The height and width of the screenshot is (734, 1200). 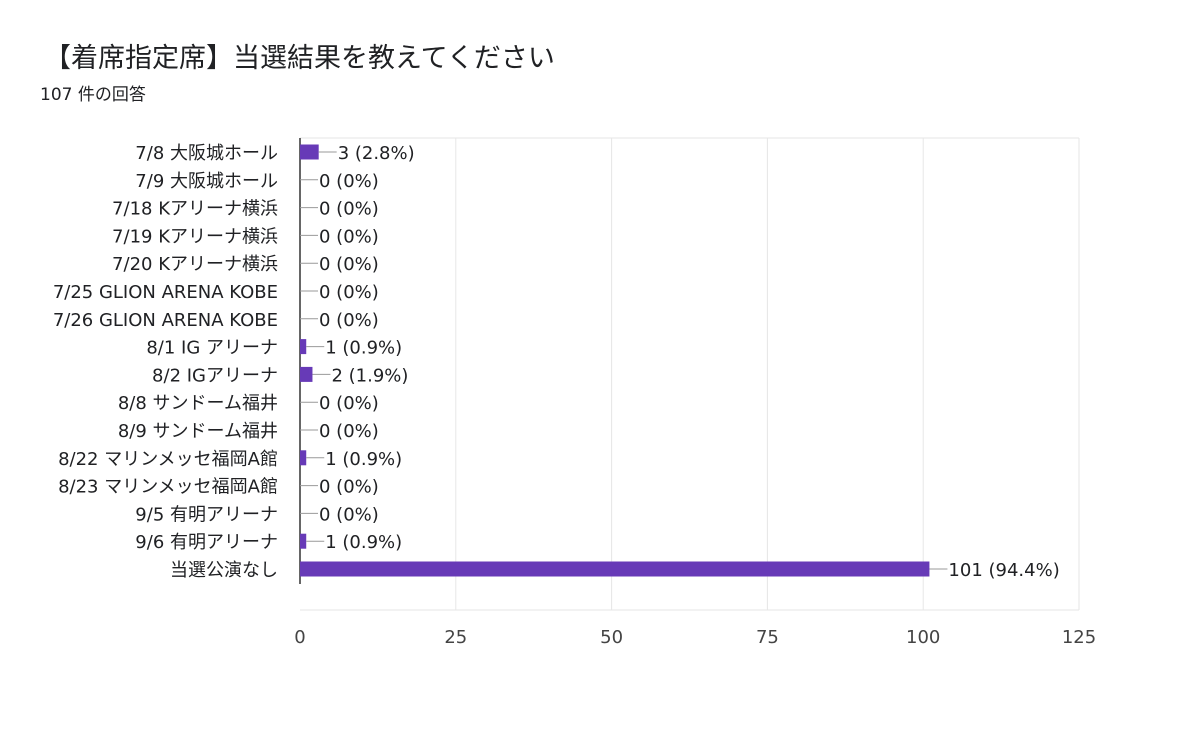 What do you see at coordinates (369, 375) in the screenshot?
I see `value-label: 2 (1.9%)` at bounding box center [369, 375].